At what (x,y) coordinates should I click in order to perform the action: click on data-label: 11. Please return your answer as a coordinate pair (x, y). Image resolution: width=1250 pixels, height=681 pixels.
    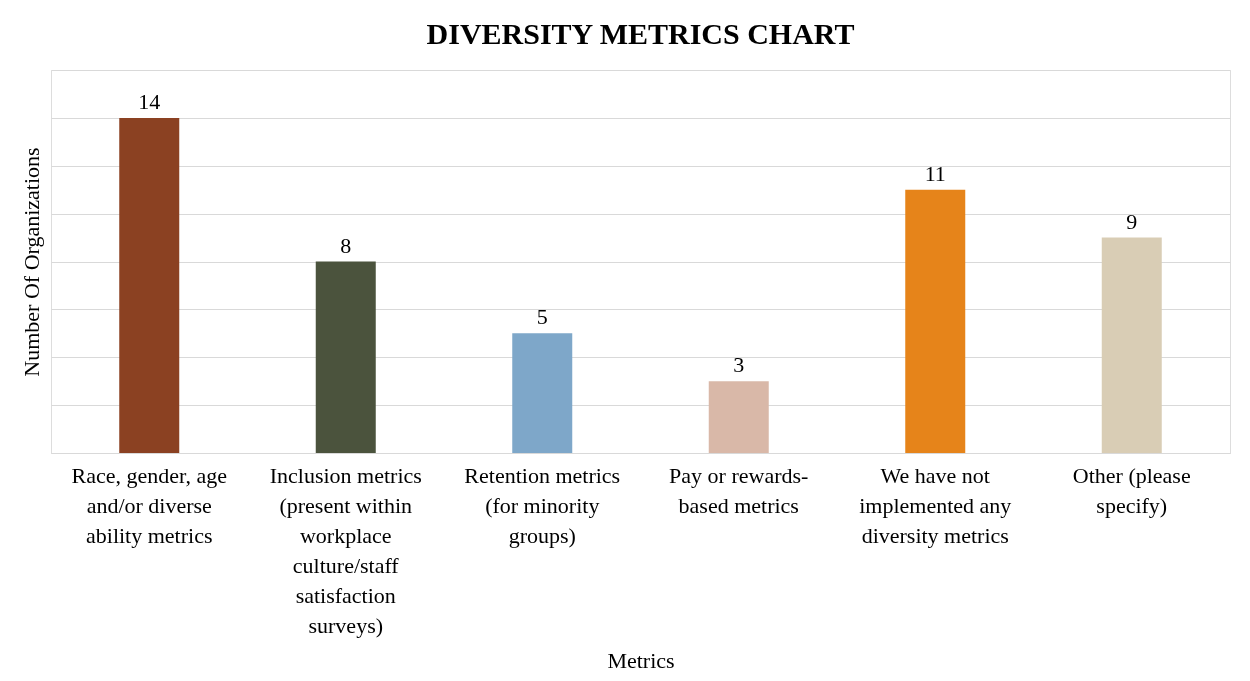
    Looking at the image, I should click on (935, 173).